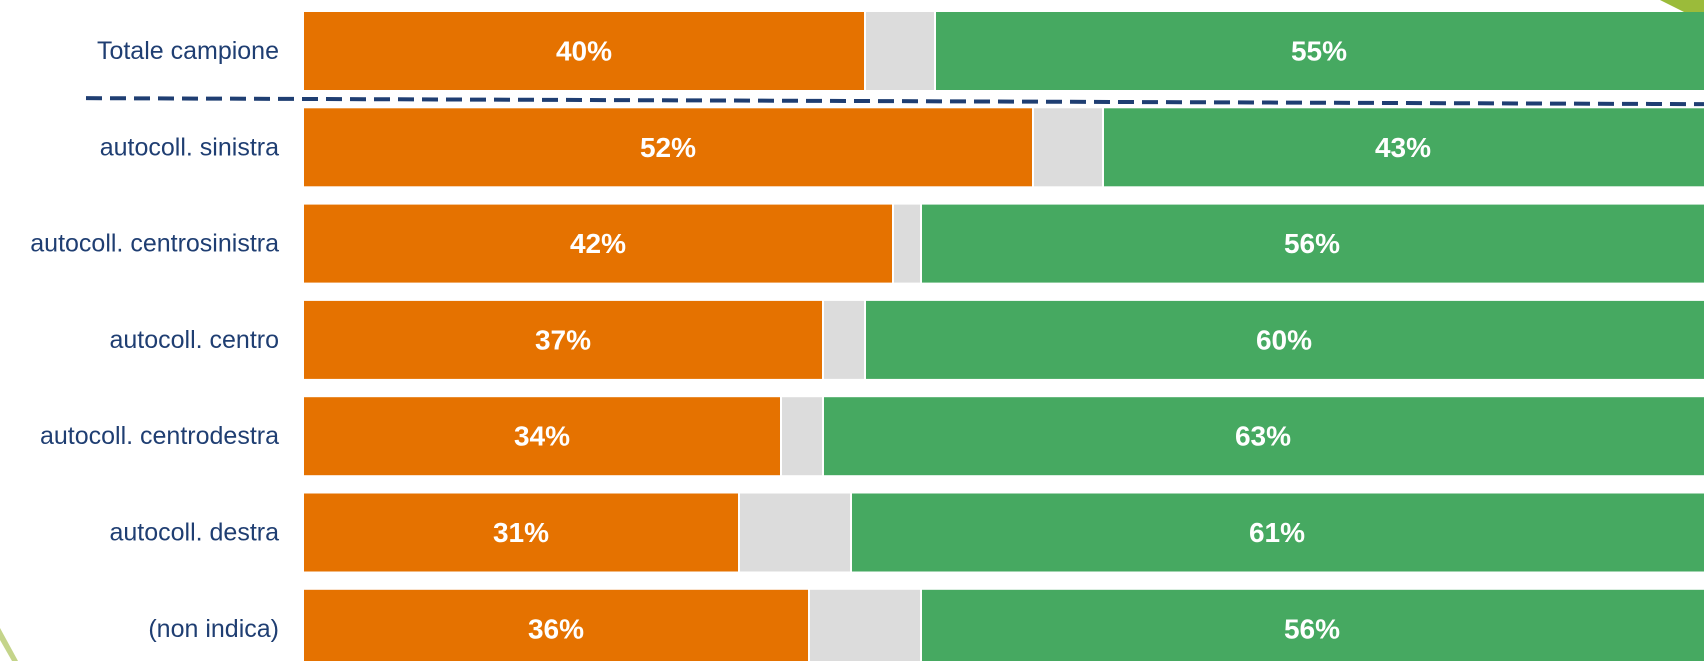 The image size is (1704, 661). What do you see at coordinates (189, 147) in the screenshot?
I see `category-label: autocoll. sinistra` at bounding box center [189, 147].